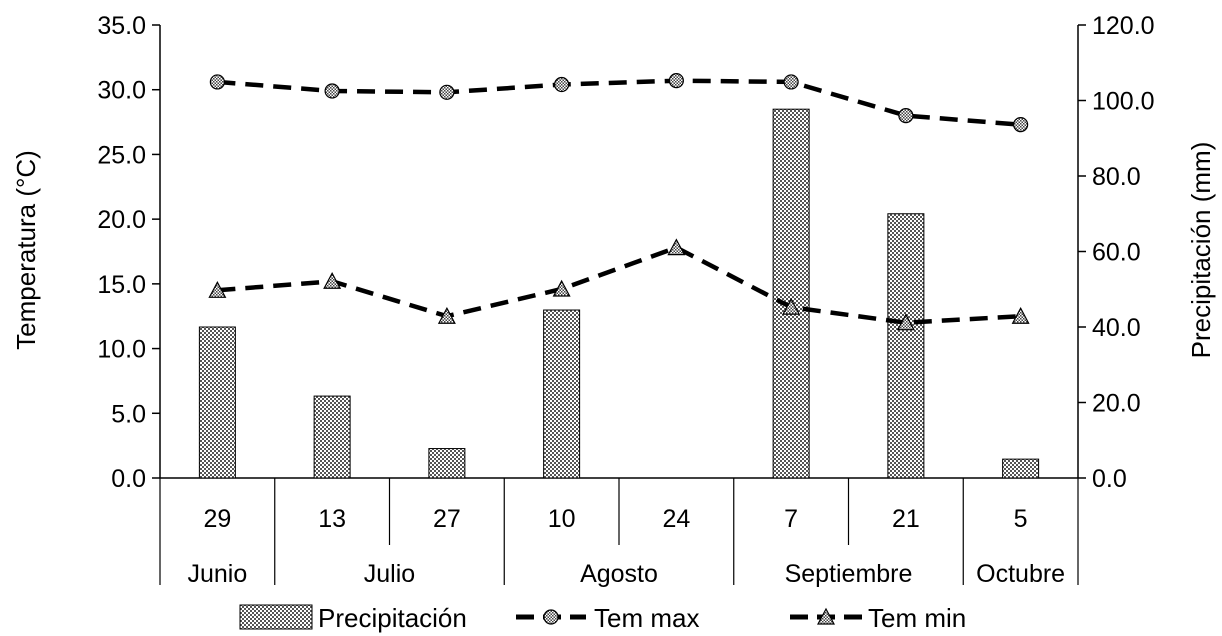  Describe the element at coordinates (121, 91) in the screenshot. I see `y-tick-left-label: 30.0` at that location.